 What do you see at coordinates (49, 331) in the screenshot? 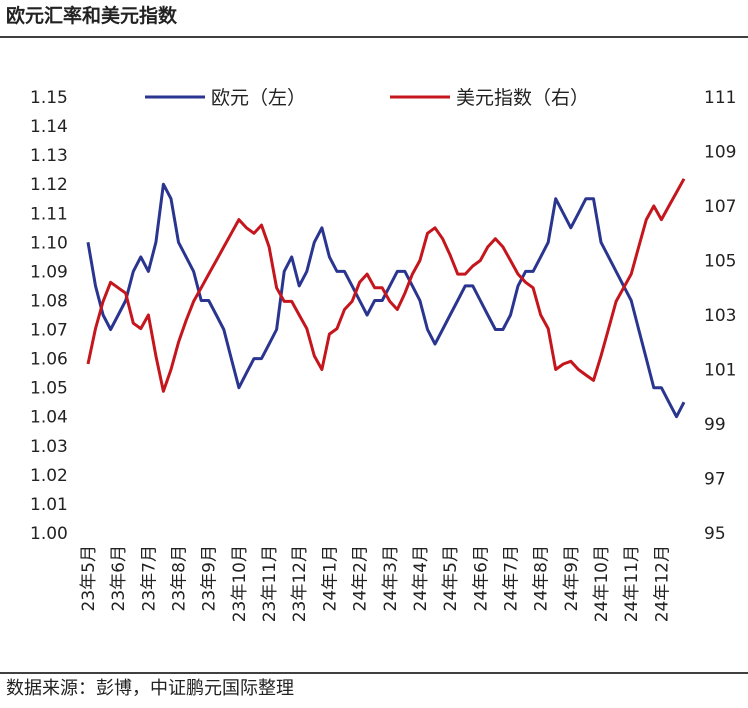
I see `y-tick-label: 1.07` at bounding box center [49, 331].